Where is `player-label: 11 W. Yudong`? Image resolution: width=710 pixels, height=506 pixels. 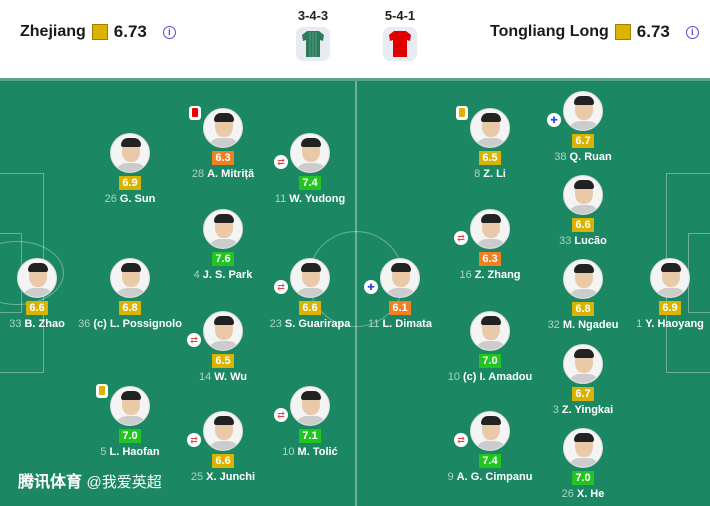 player-label: 11 W. Yudong is located at coordinates (310, 199).